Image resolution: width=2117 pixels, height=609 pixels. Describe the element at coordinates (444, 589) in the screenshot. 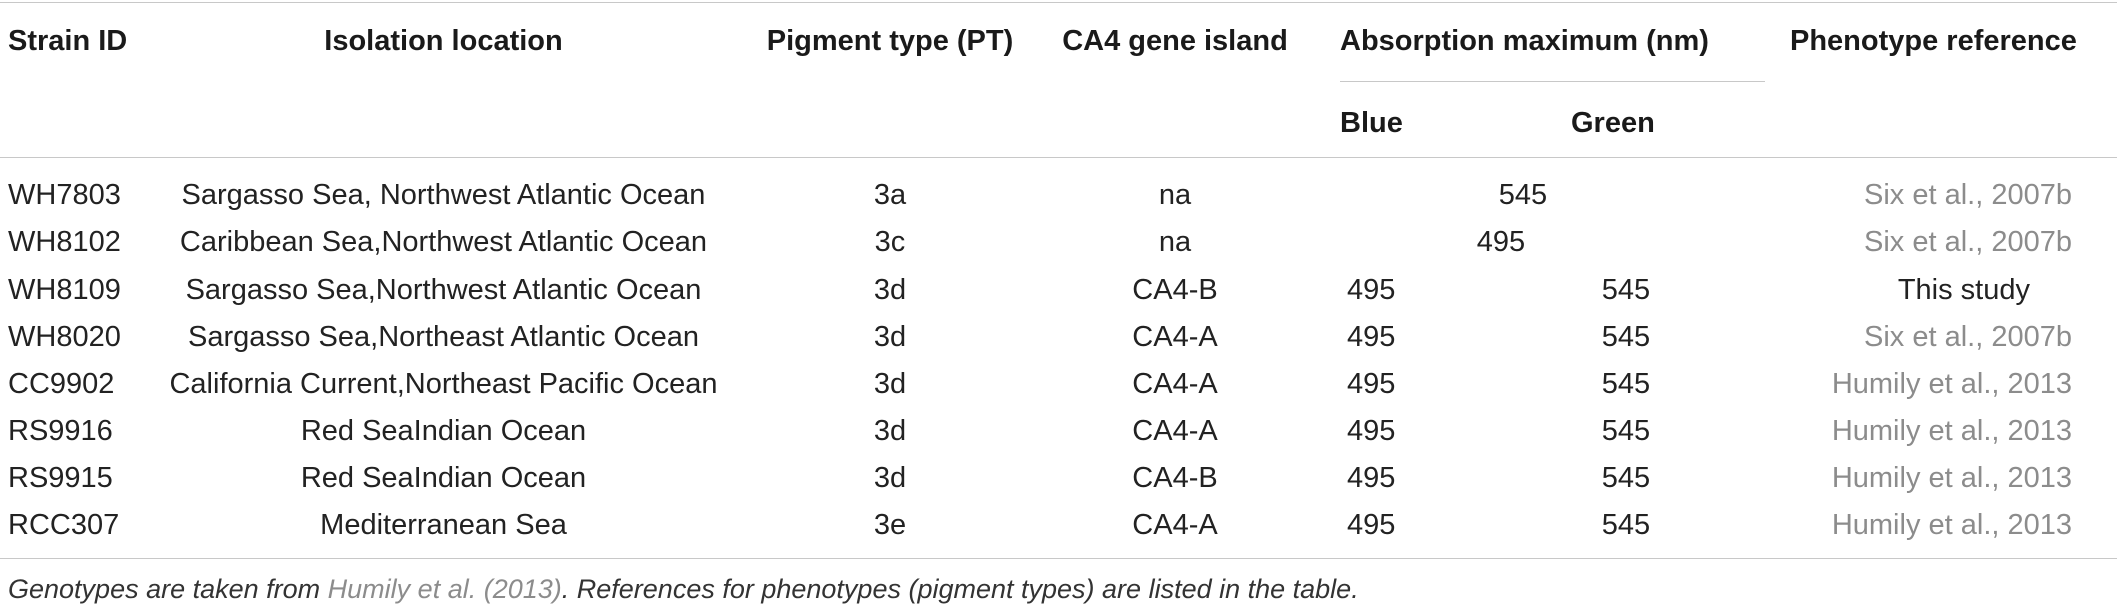

I see `caption-reference-link: Humily et al. (2013)` at that location.